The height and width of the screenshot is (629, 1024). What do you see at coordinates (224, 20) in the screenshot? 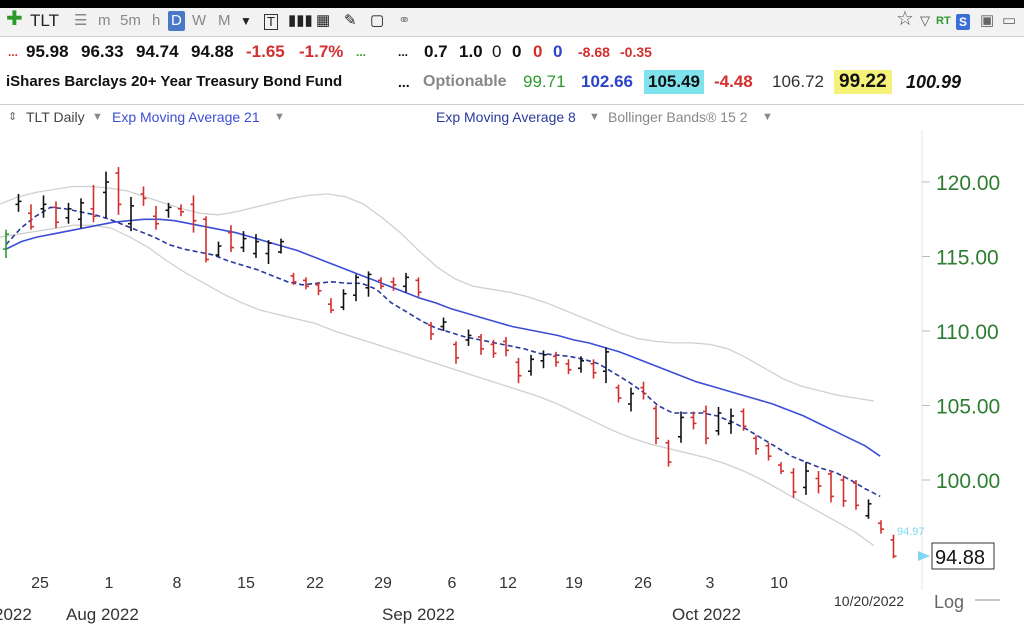
I see `timeframe-mo: M` at bounding box center [224, 20].